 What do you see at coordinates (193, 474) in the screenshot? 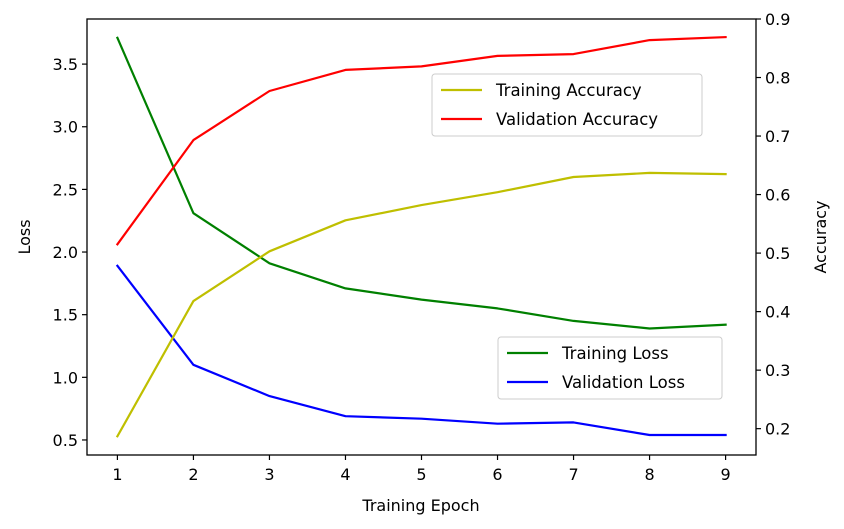
I see `x-tick-label: 2` at bounding box center [193, 474].